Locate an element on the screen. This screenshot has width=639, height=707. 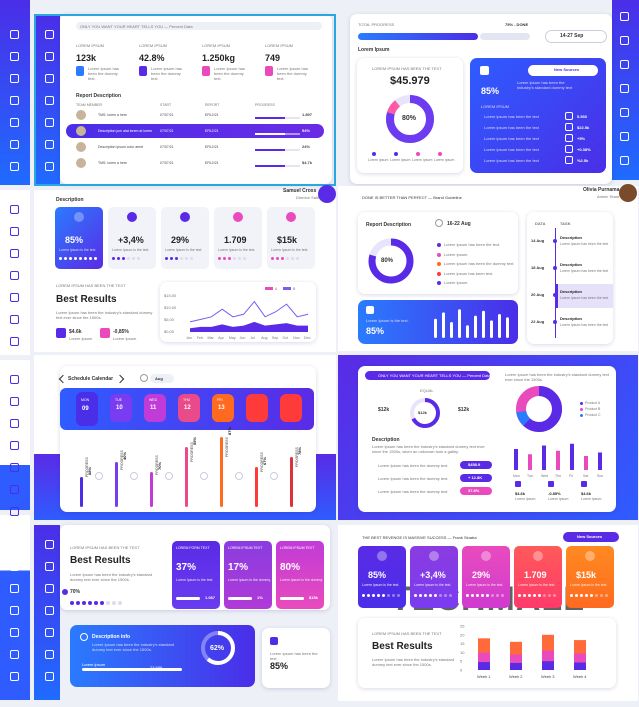
p2-date-pill is located at coordinates (576, 36).